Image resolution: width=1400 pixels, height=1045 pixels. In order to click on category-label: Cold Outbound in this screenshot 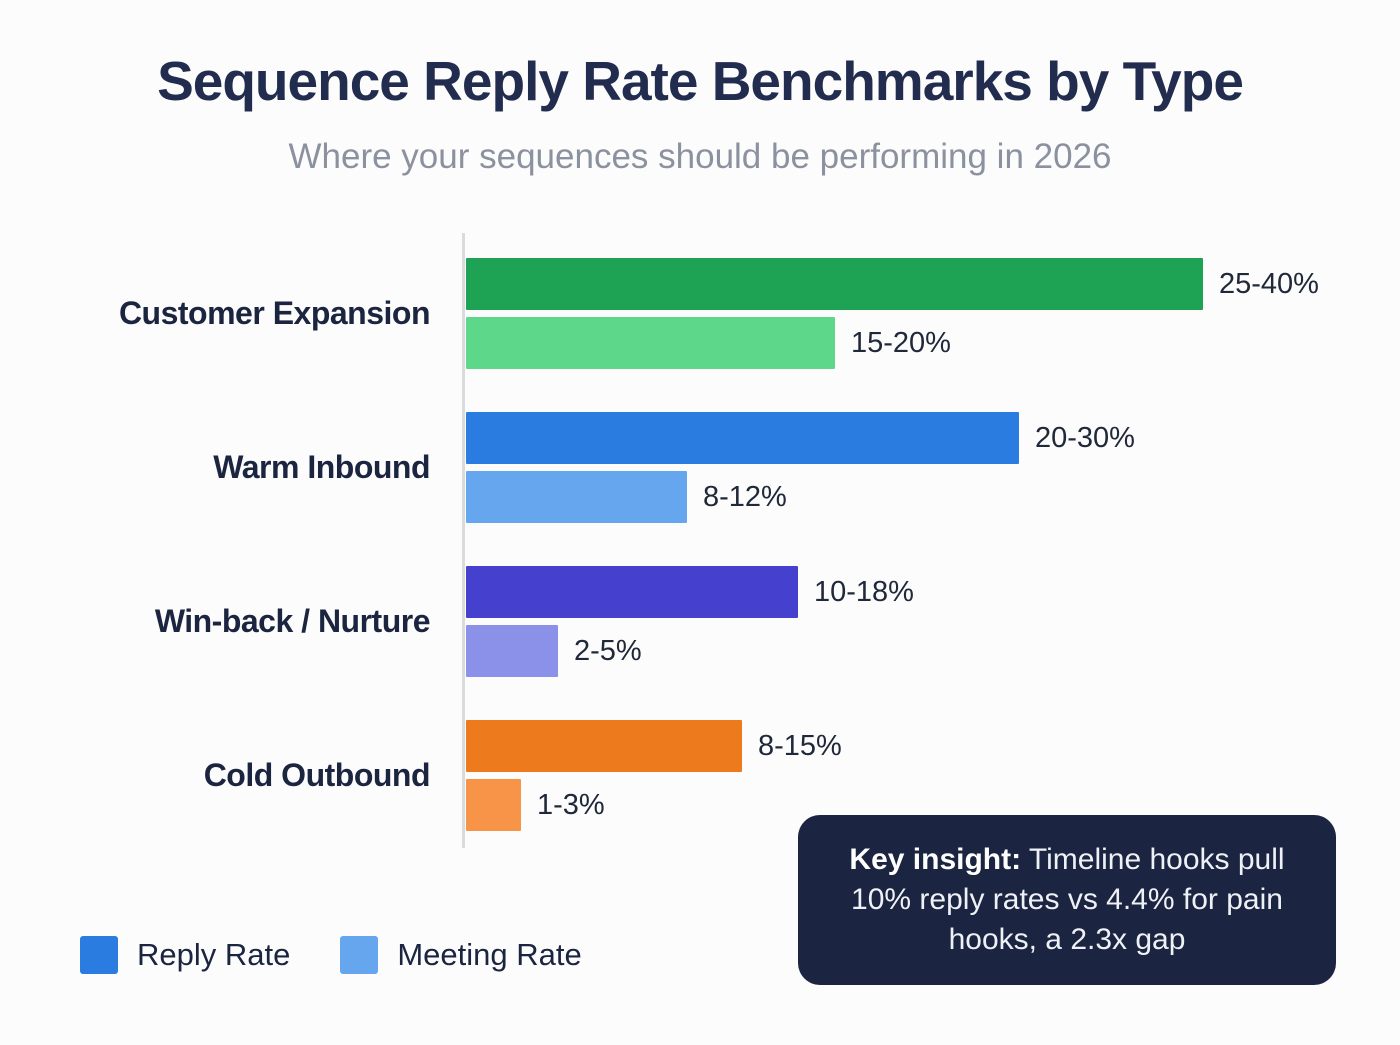, I will do `click(317, 775)`.